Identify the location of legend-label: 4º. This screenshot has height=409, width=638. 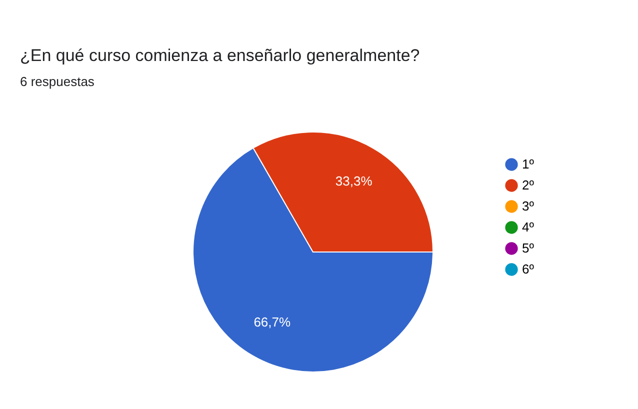
(528, 227).